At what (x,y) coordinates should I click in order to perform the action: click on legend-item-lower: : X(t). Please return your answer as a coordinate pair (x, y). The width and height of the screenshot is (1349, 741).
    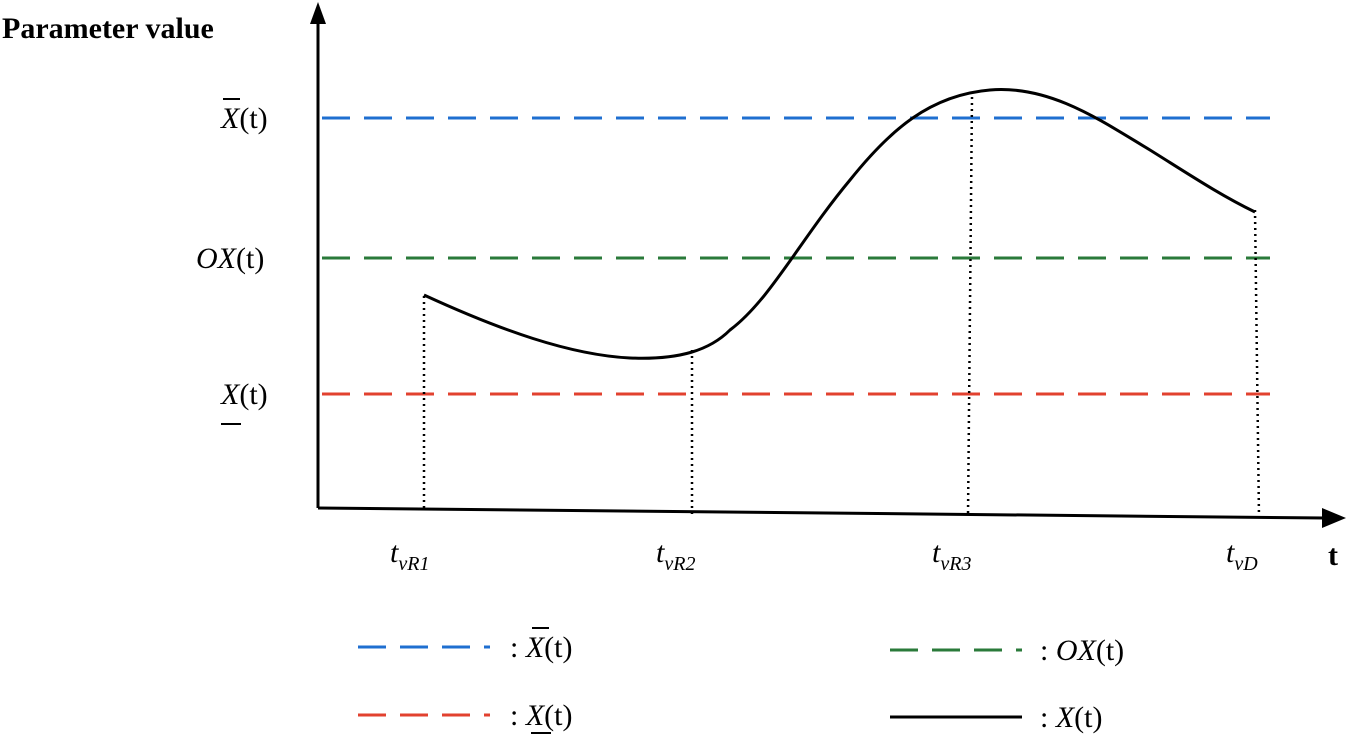
    Looking at the image, I should click on (465, 716).